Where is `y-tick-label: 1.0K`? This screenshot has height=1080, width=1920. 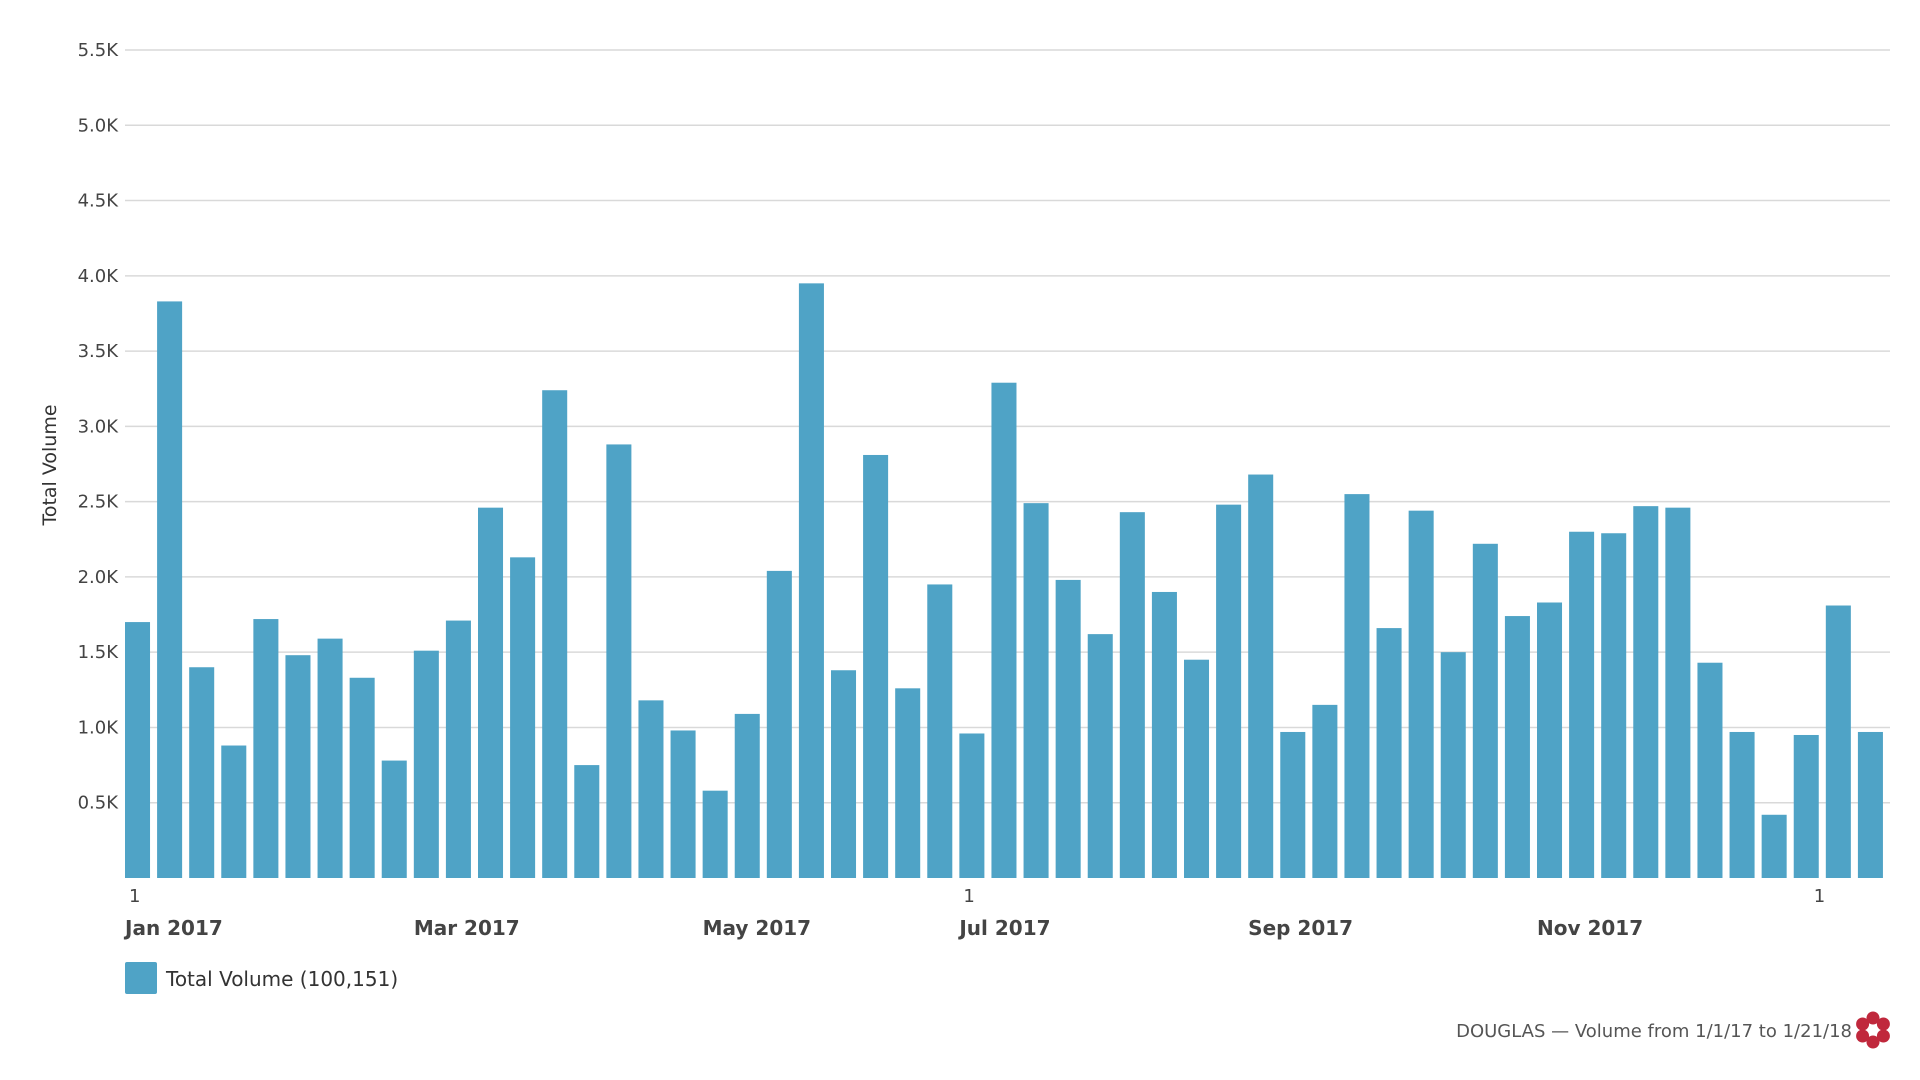
y-tick-label: 1.0K is located at coordinates (99, 727).